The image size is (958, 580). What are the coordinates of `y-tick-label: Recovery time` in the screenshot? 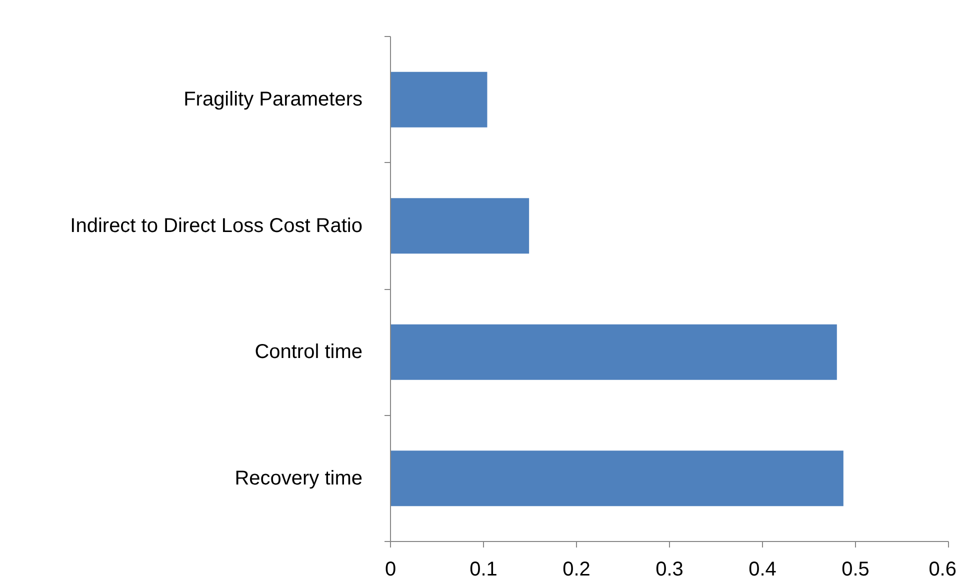 It's located at (298, 478).